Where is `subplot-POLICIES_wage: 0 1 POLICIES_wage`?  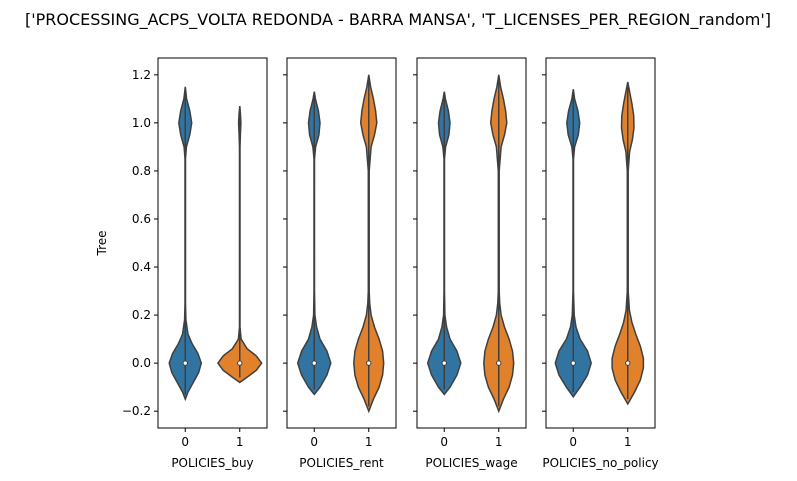 subplot-POLICIES_wage: 0 1 POLICIES_wage is located at coordinates (470, 263).